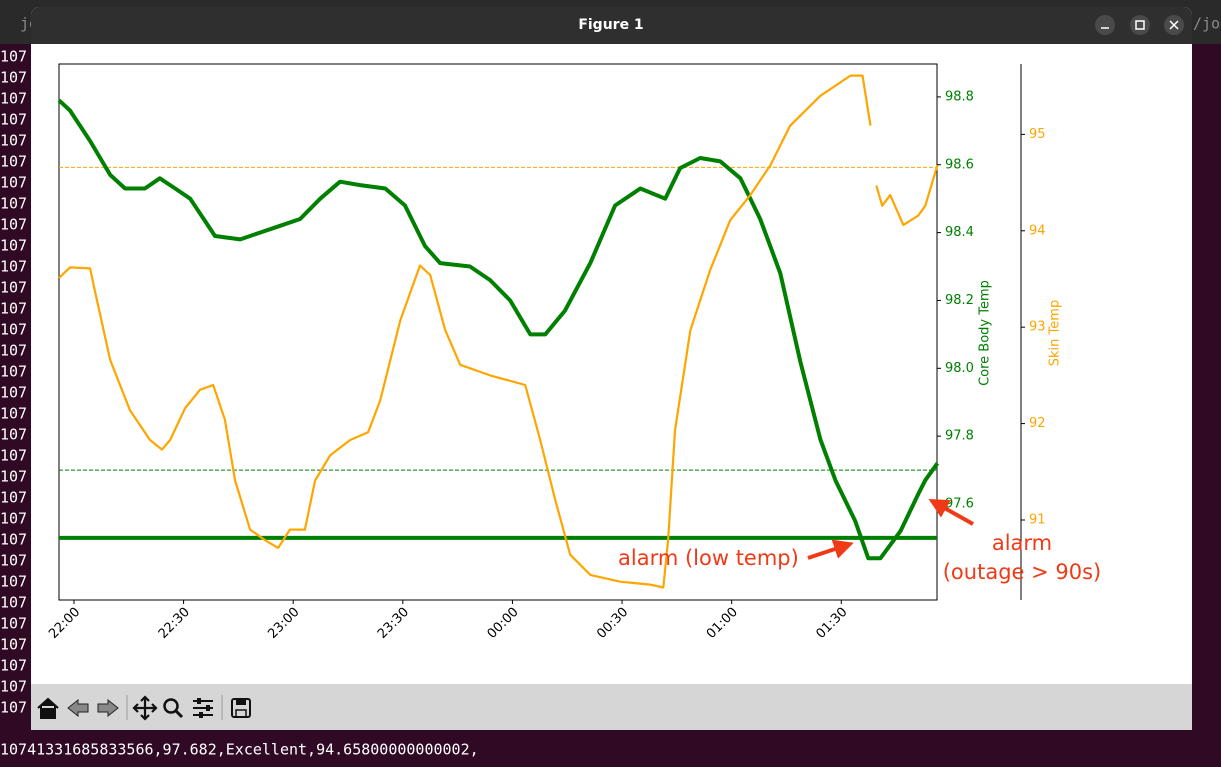  What do you see at coordinates (1037, 230) in the screenshot?
I see `y2-tick-label: 94` at bounding box center [1037, 230].